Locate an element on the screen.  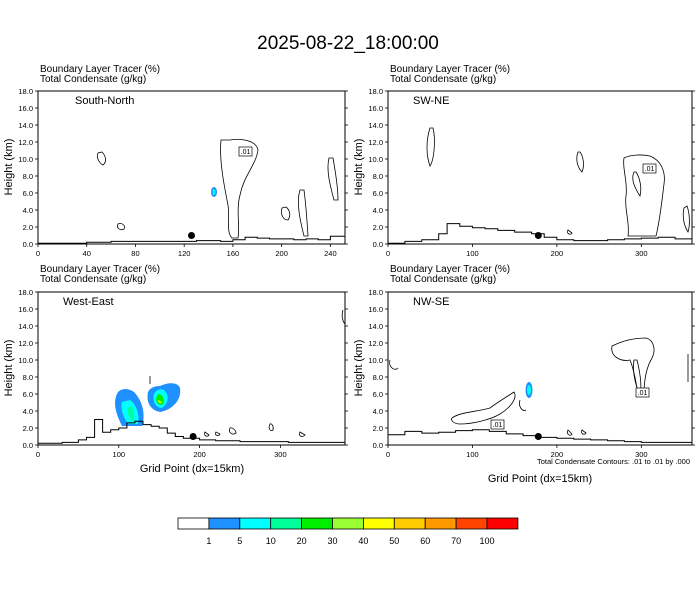
figure-title: 2025-08-22_18:00:00 is located at coordinates (348, 43).